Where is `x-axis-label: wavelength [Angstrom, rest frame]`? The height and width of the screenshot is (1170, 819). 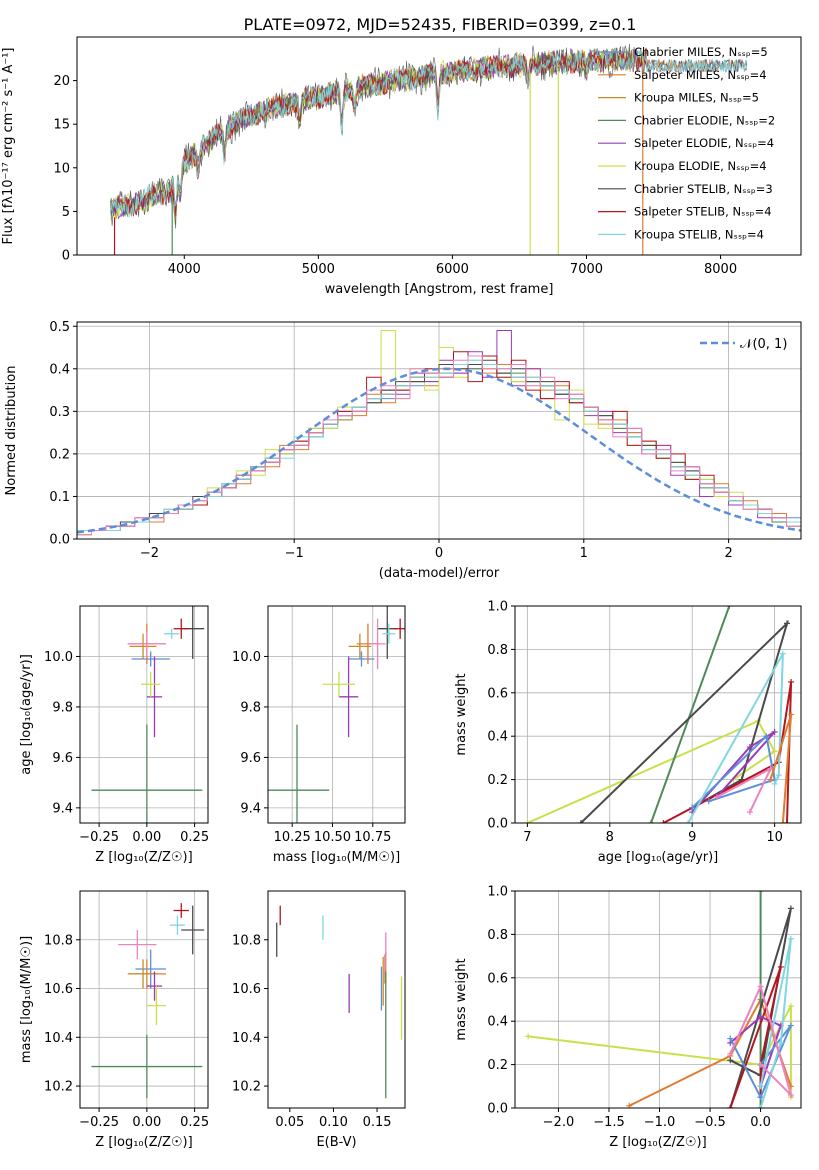
x-axis-label: wavelength [Angstrom, rest frame] is located at coordinates (439, 289).